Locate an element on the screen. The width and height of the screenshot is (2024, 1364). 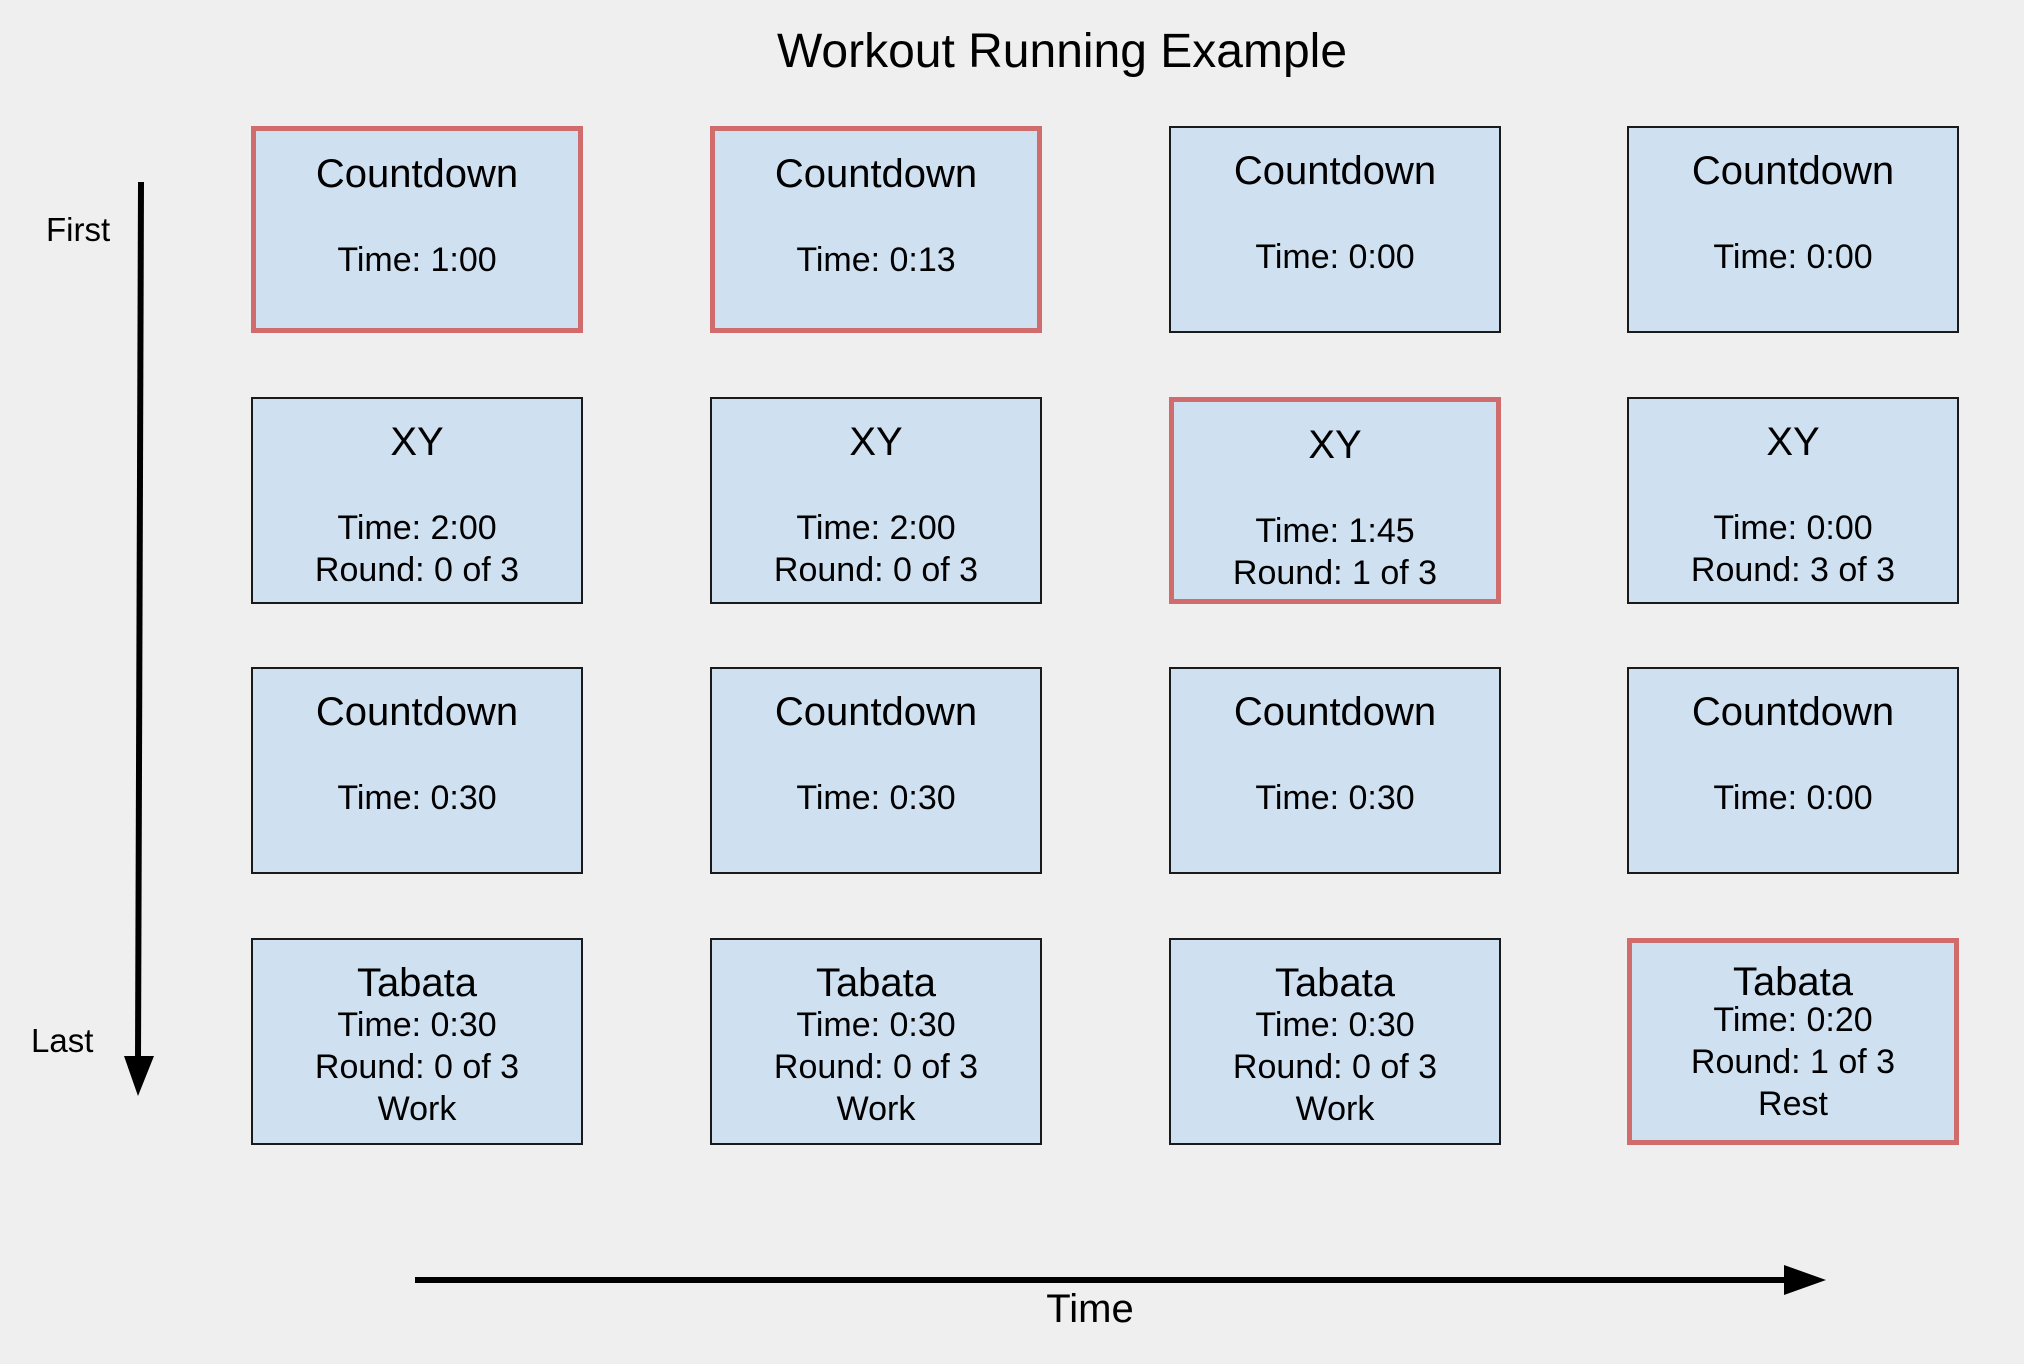
first-label: First is located at coordinates (78, 229).